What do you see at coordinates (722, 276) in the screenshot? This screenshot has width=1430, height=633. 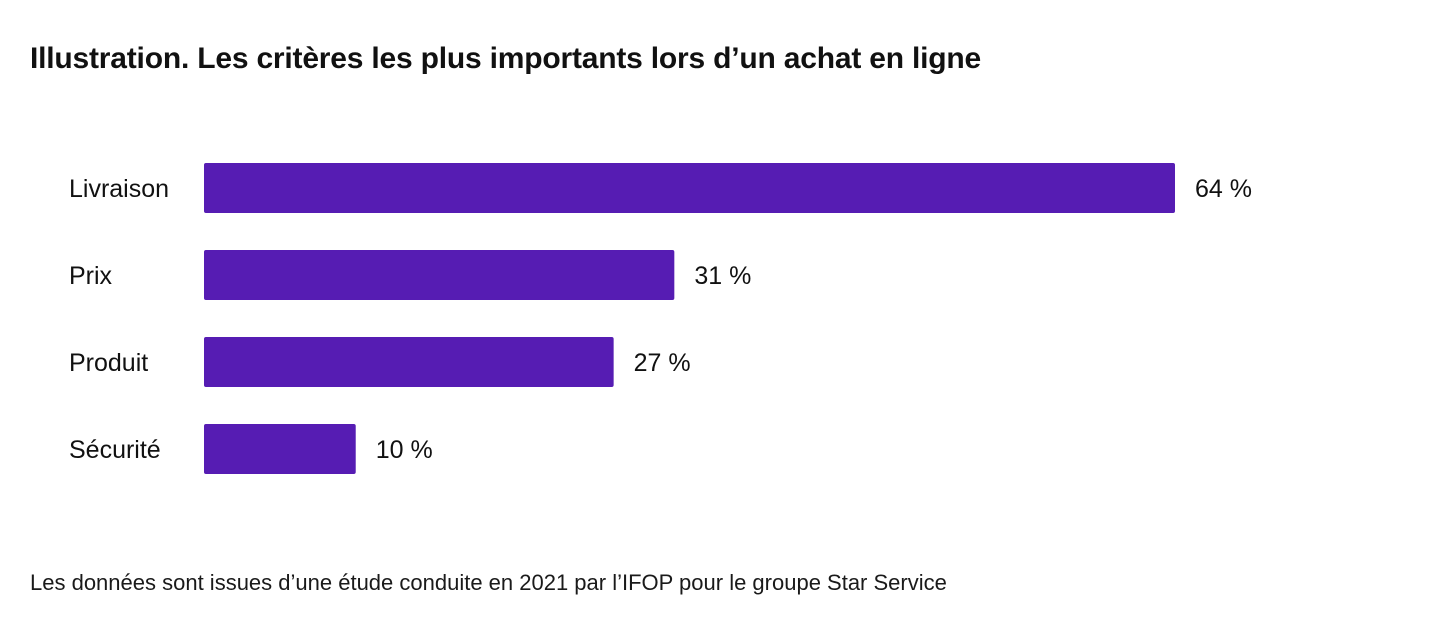 I see `value-label: 31 %` at bounding box center [722, 276].